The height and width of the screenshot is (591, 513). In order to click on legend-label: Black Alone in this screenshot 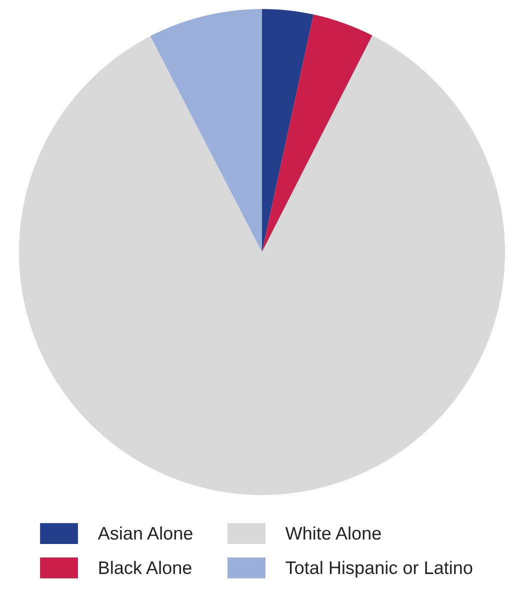, I will do `click(145, 567)`.